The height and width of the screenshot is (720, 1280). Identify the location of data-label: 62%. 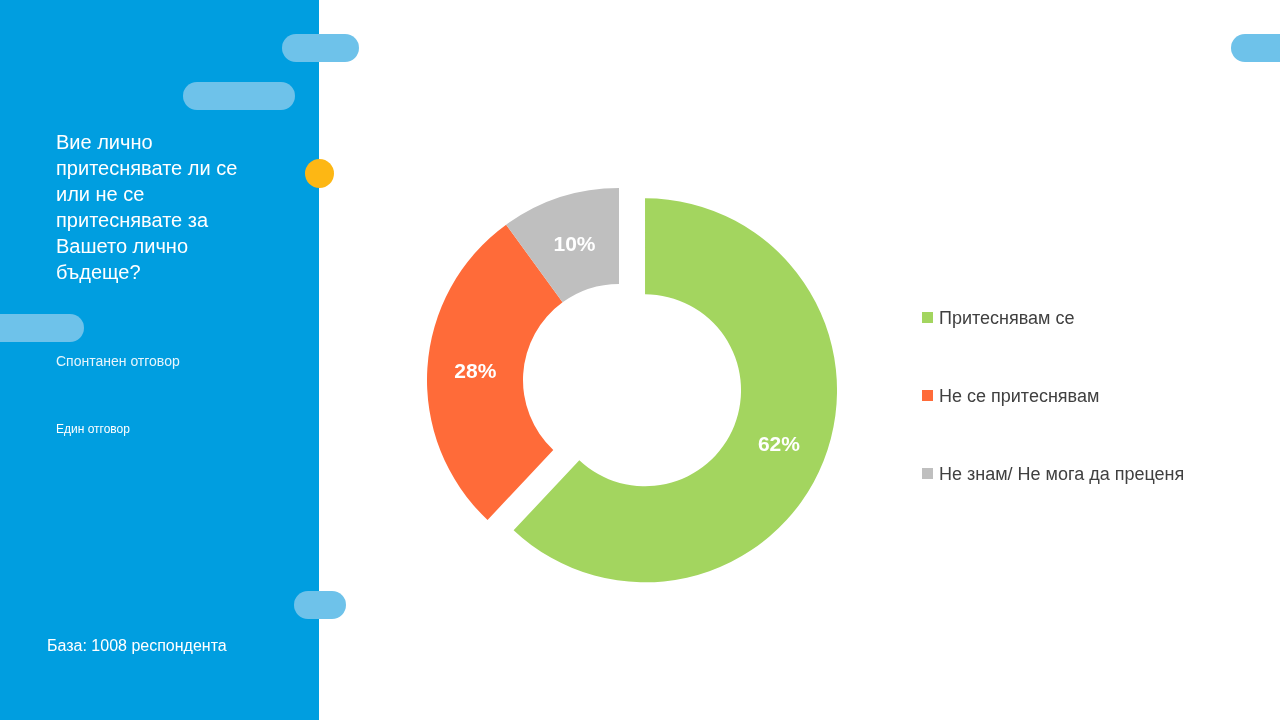
(779, 443).